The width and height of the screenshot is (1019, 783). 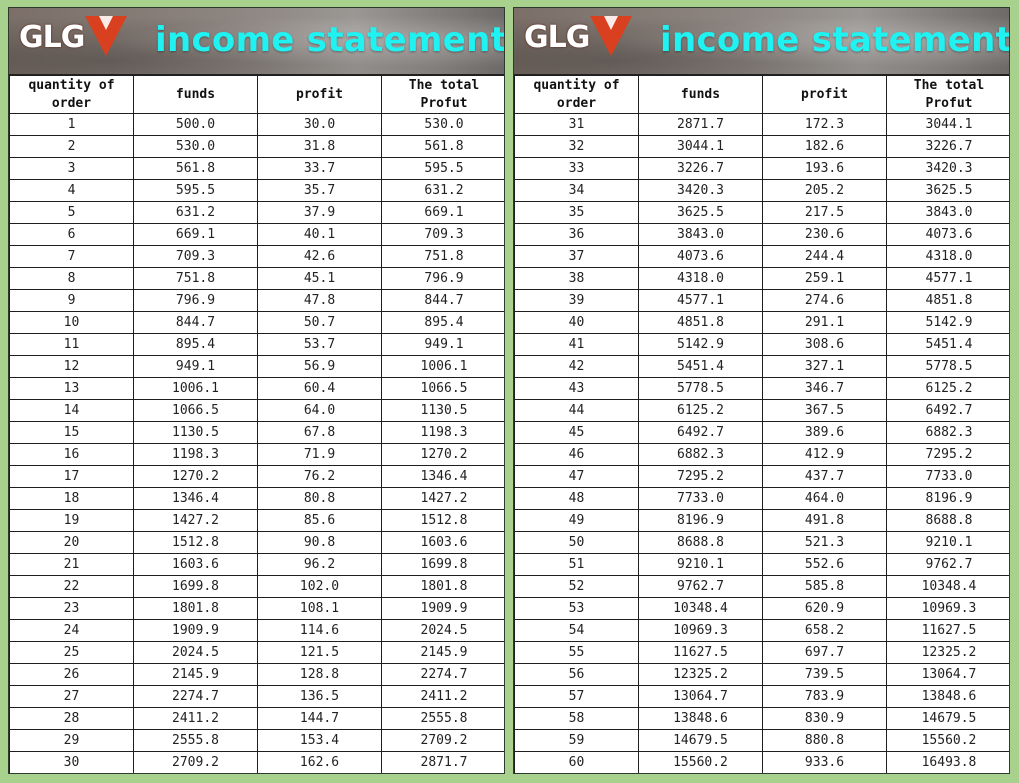 What do you see at coordinates (947, 432) in the screenshot?
I see `cell-total: 6882.3` at bounding box center [947, 432].